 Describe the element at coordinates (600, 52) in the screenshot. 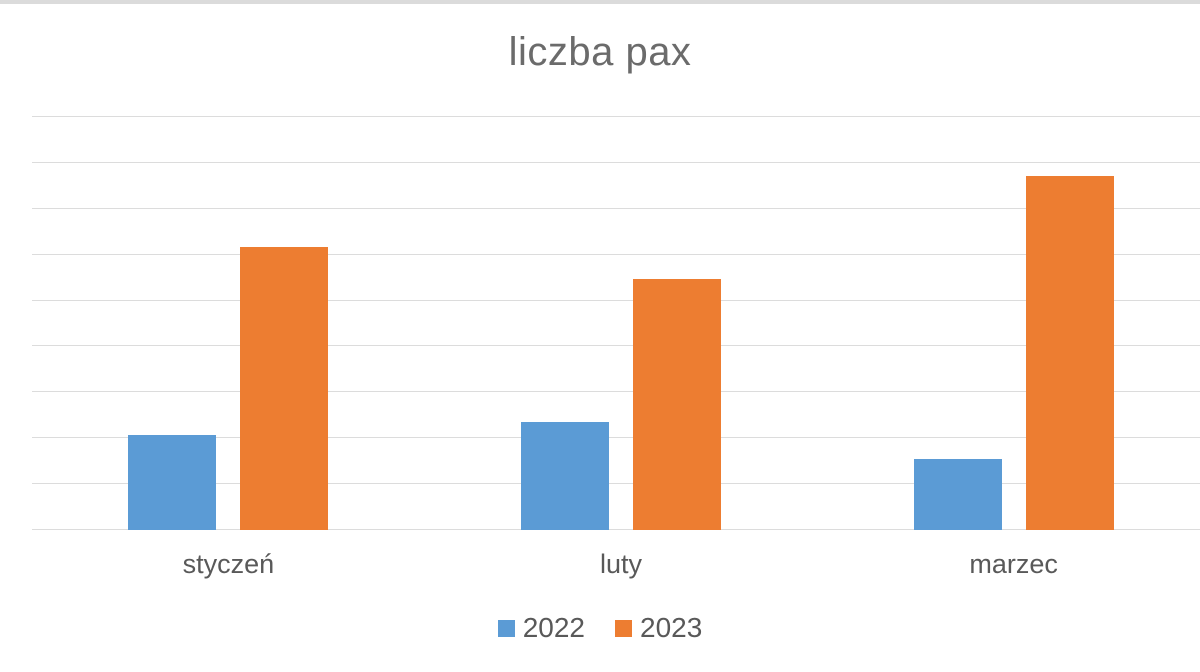

I see `chart-title: liczba pax` at that location.